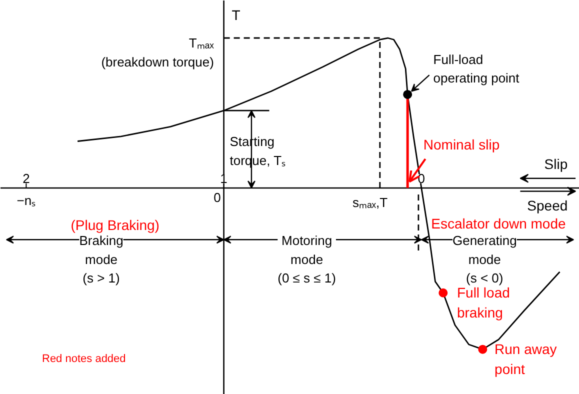 The image size is (579, 394). Describe the element at coordinates (217, 197) in the screenshot. I see `annotation: 0` at that location.